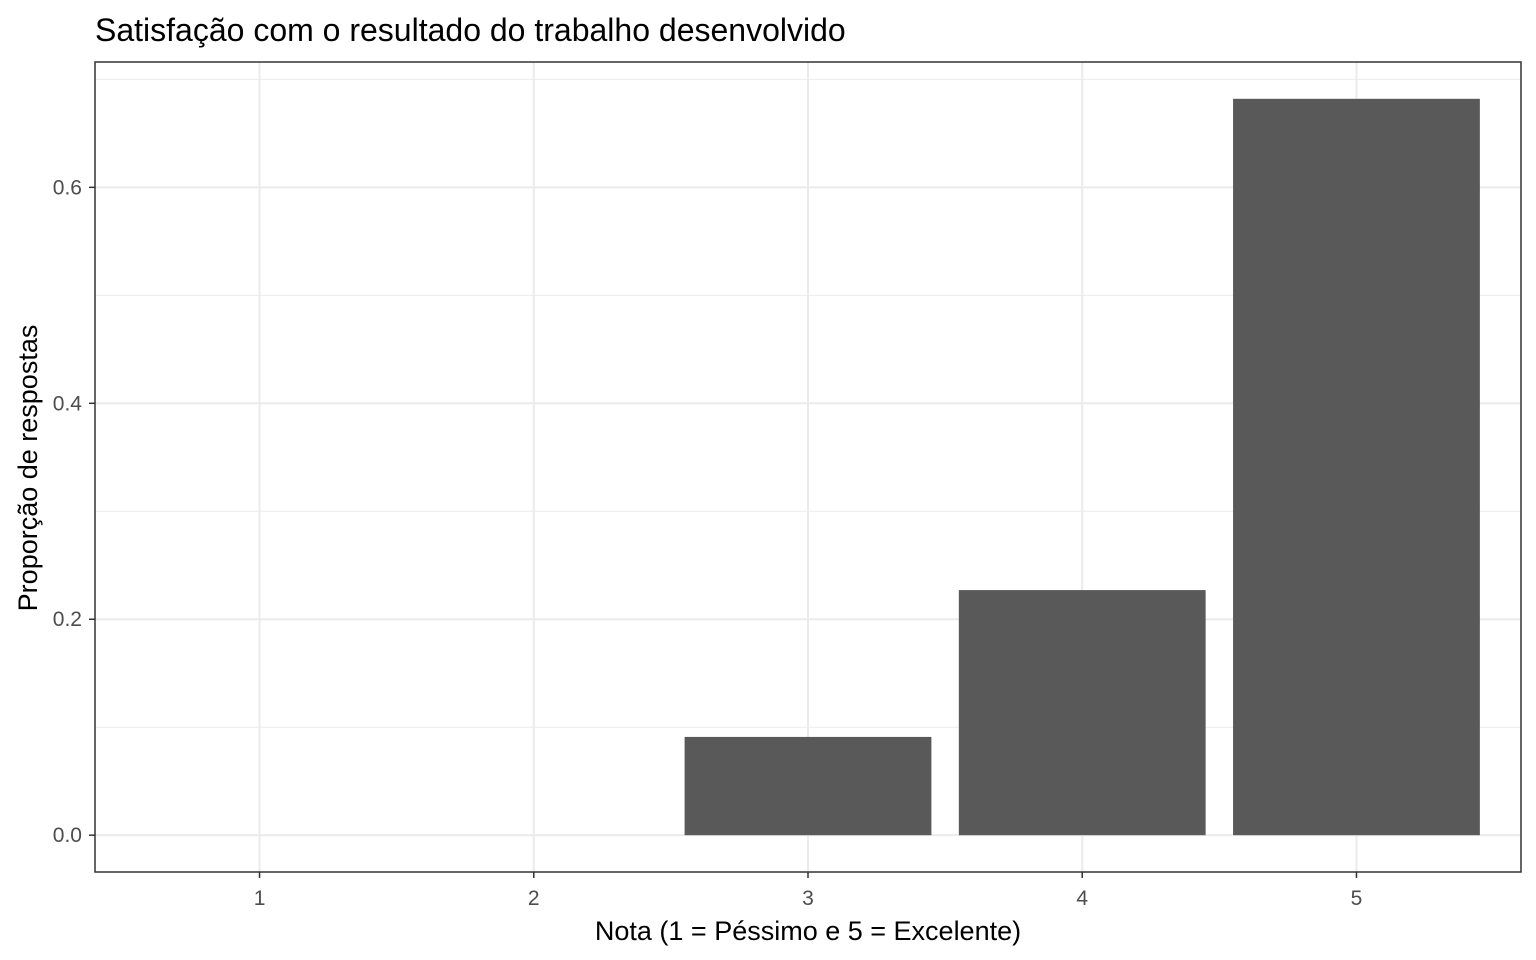  I want to click on x-axis: 1 2 3 4 5, so click(808, 891).